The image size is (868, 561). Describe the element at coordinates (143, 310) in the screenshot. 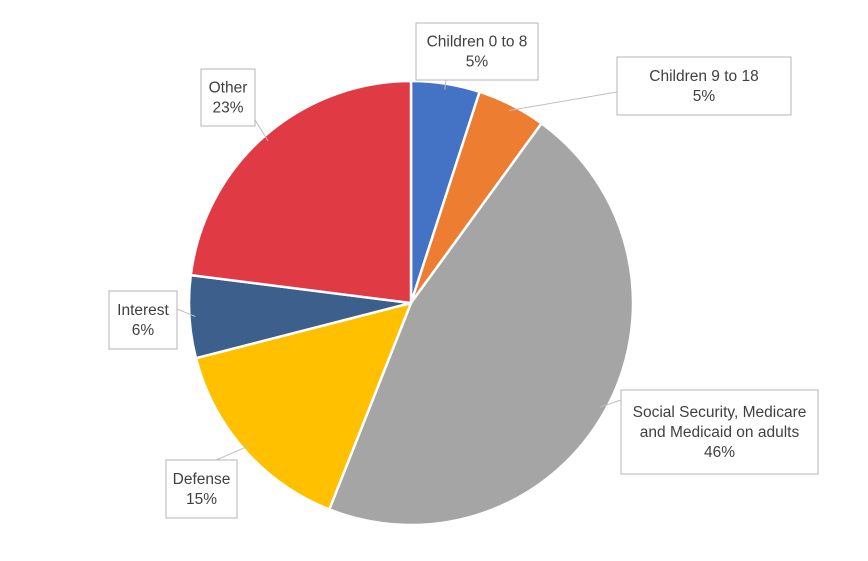

I see `data-label-category: Interest` at that location.